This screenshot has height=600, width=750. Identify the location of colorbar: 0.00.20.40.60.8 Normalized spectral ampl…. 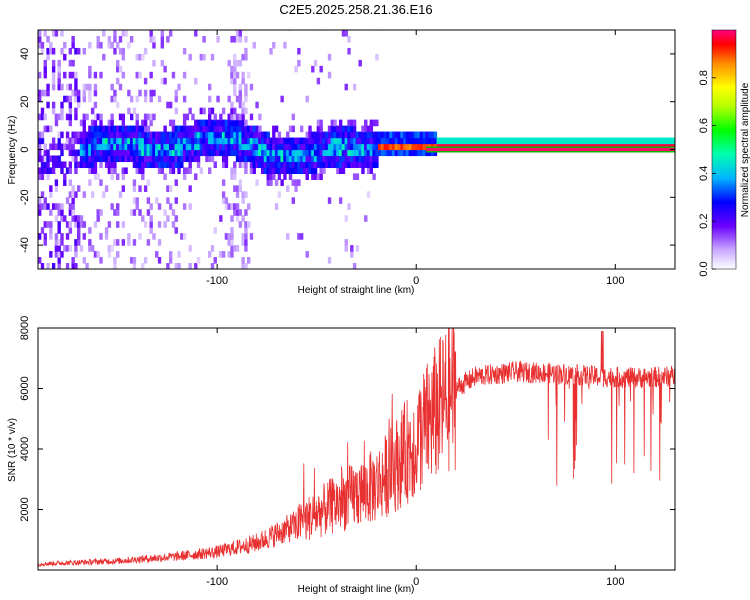
(724, 153).